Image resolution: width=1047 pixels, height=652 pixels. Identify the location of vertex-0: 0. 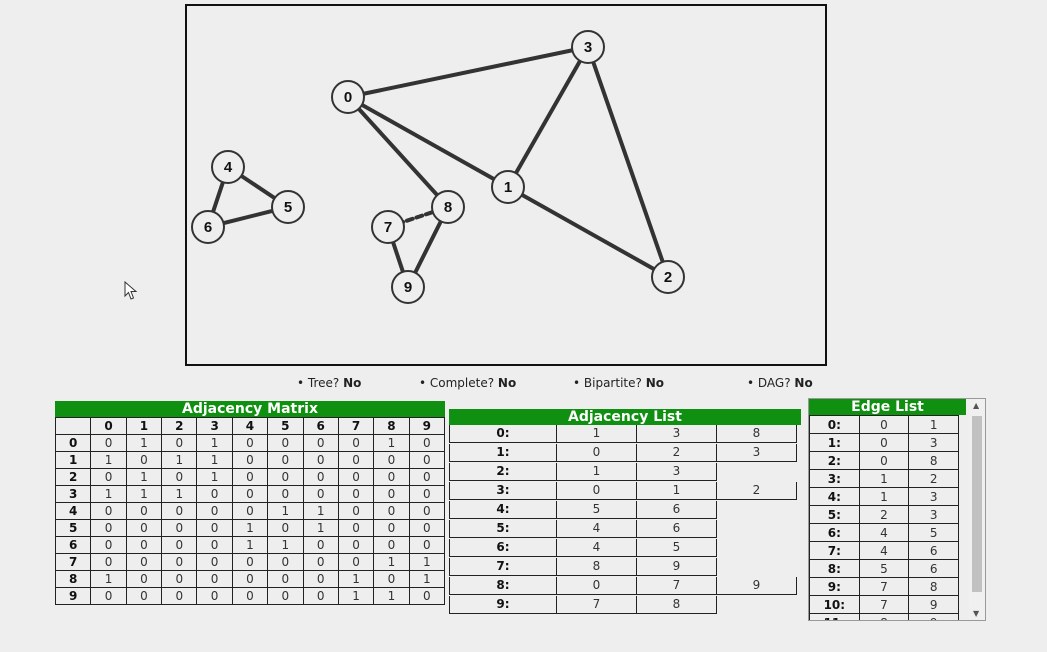
(348, 97).